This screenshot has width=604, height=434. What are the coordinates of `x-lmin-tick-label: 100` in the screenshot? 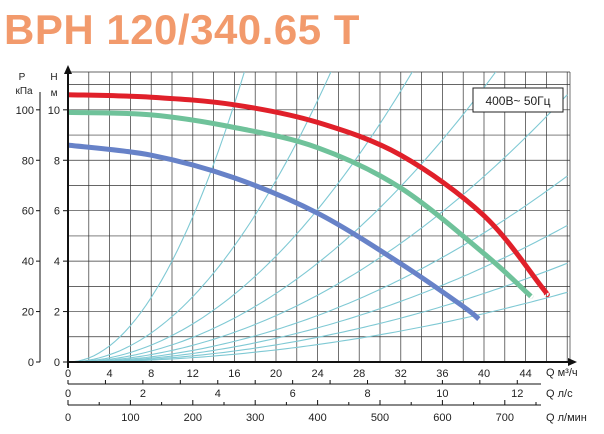 It's located at (130, 418).